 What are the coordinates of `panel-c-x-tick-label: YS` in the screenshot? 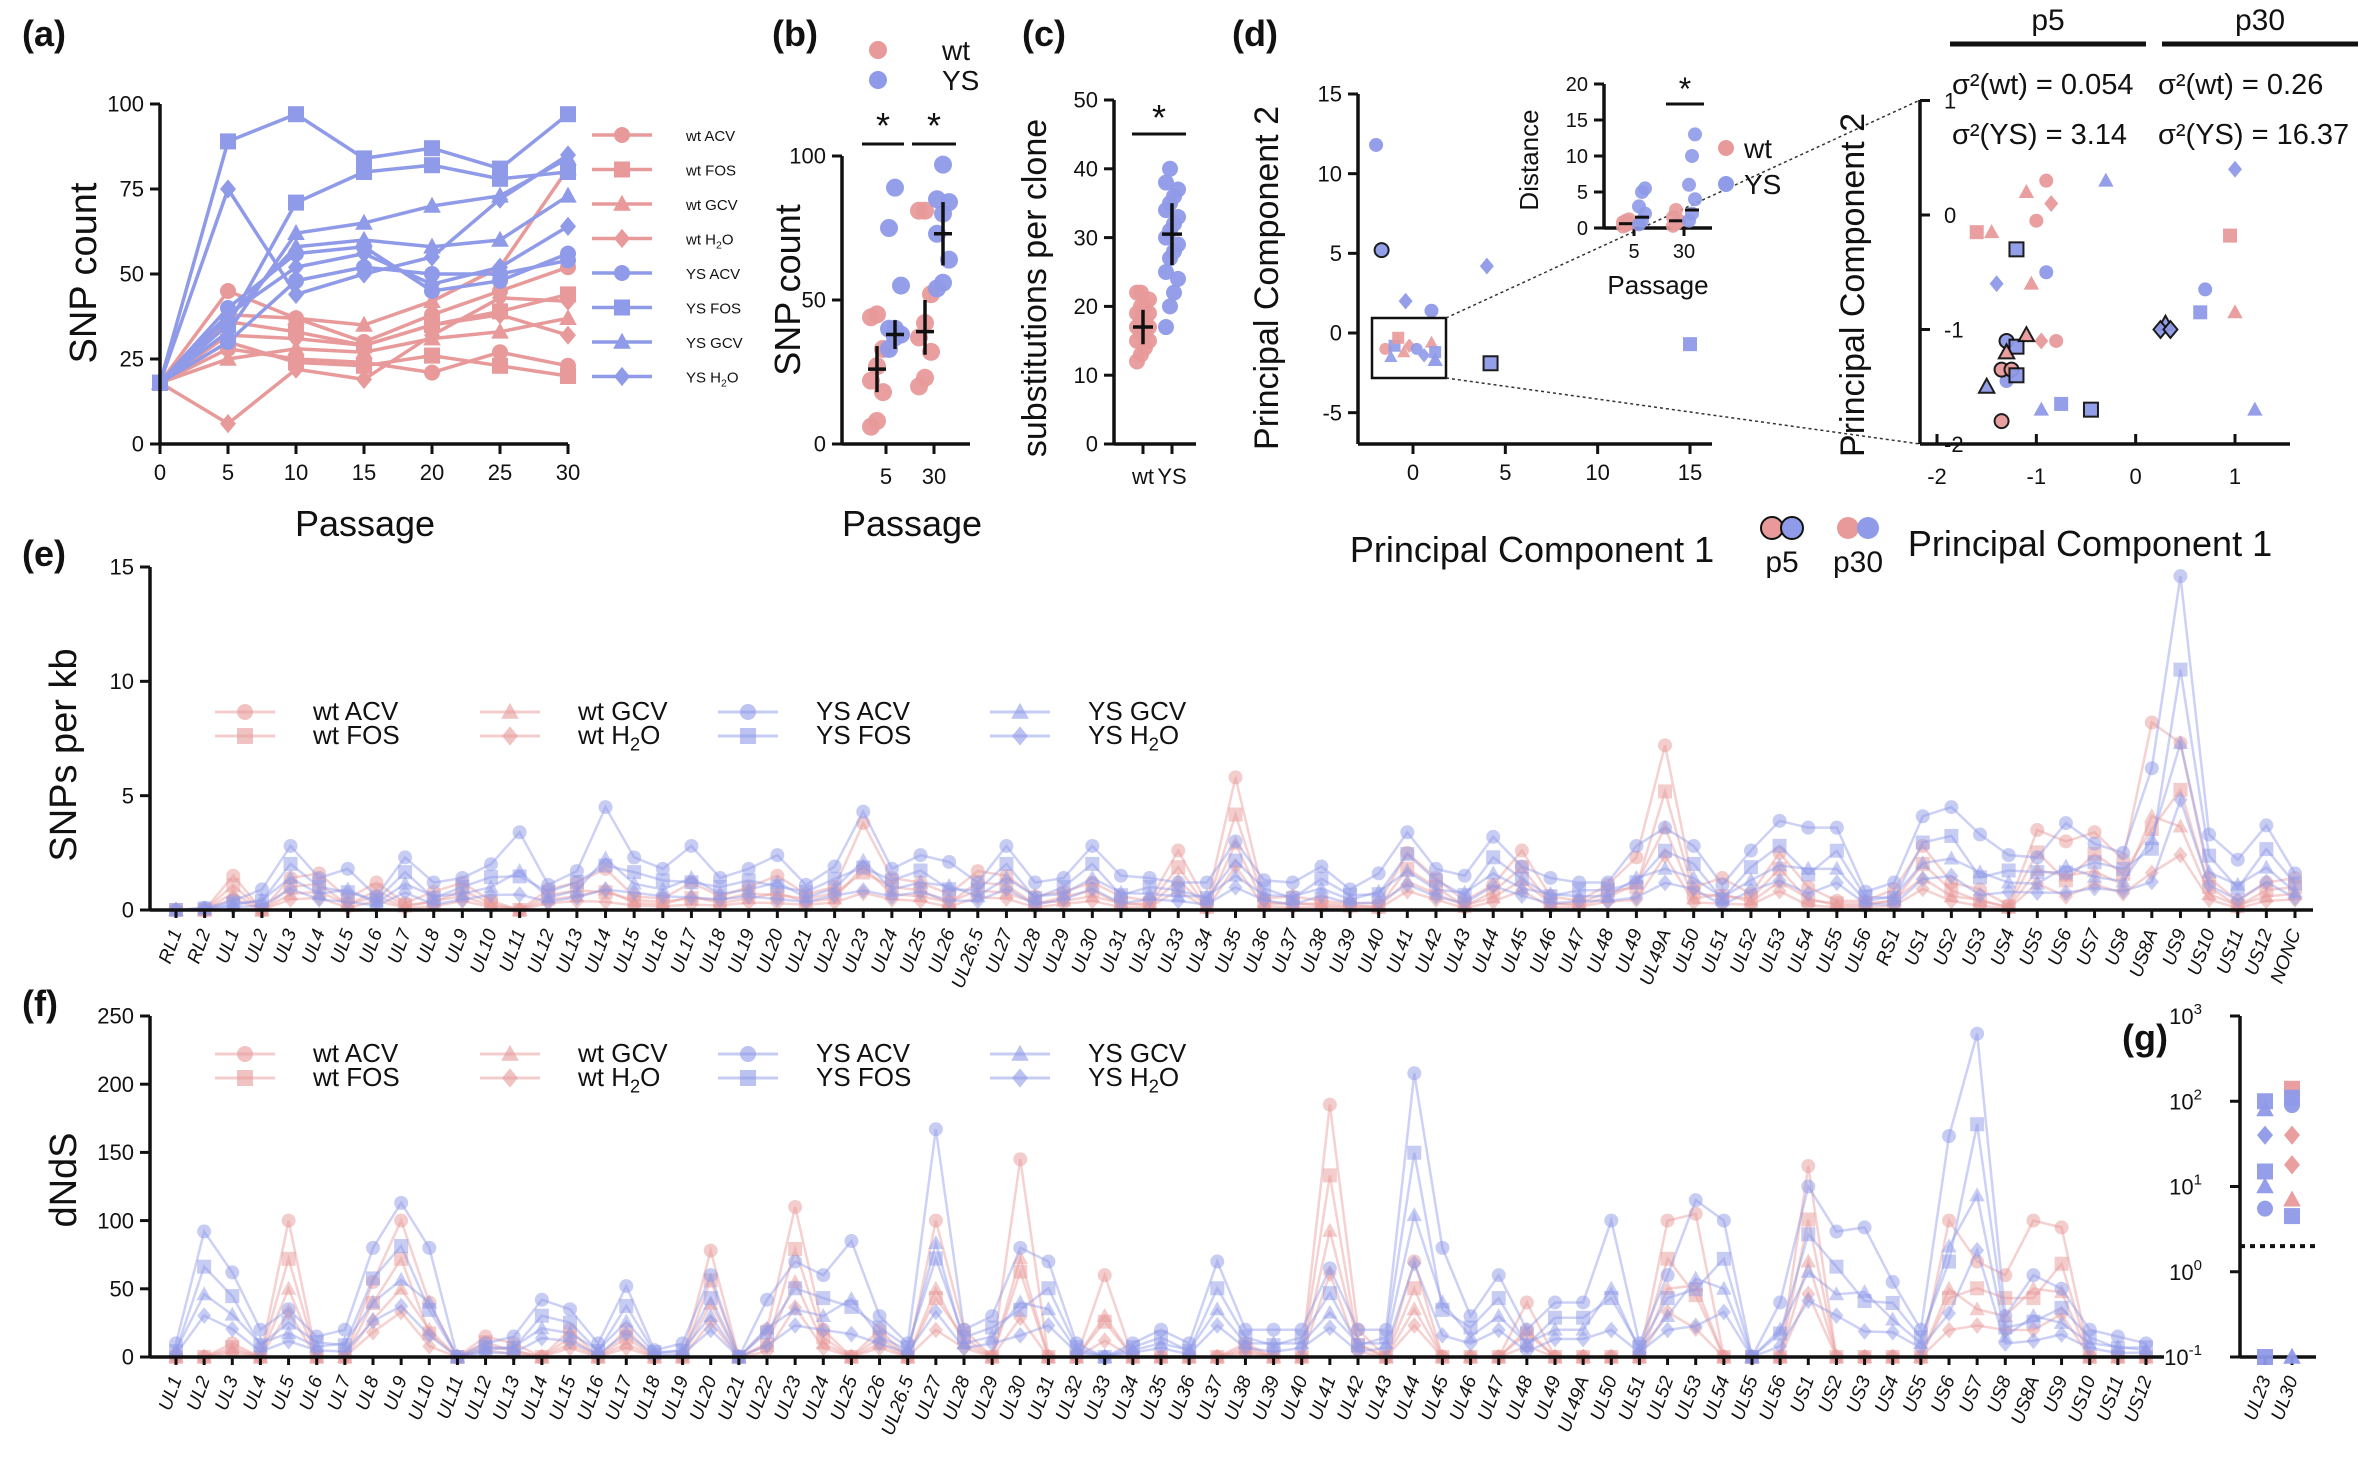 It's located at (1171, 476).